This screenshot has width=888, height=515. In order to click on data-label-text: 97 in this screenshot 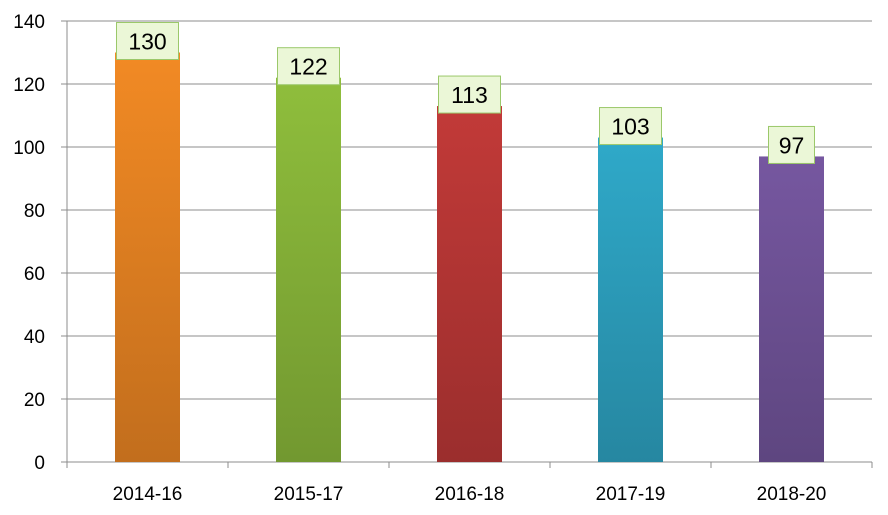, I will do `click(792, 145)`.